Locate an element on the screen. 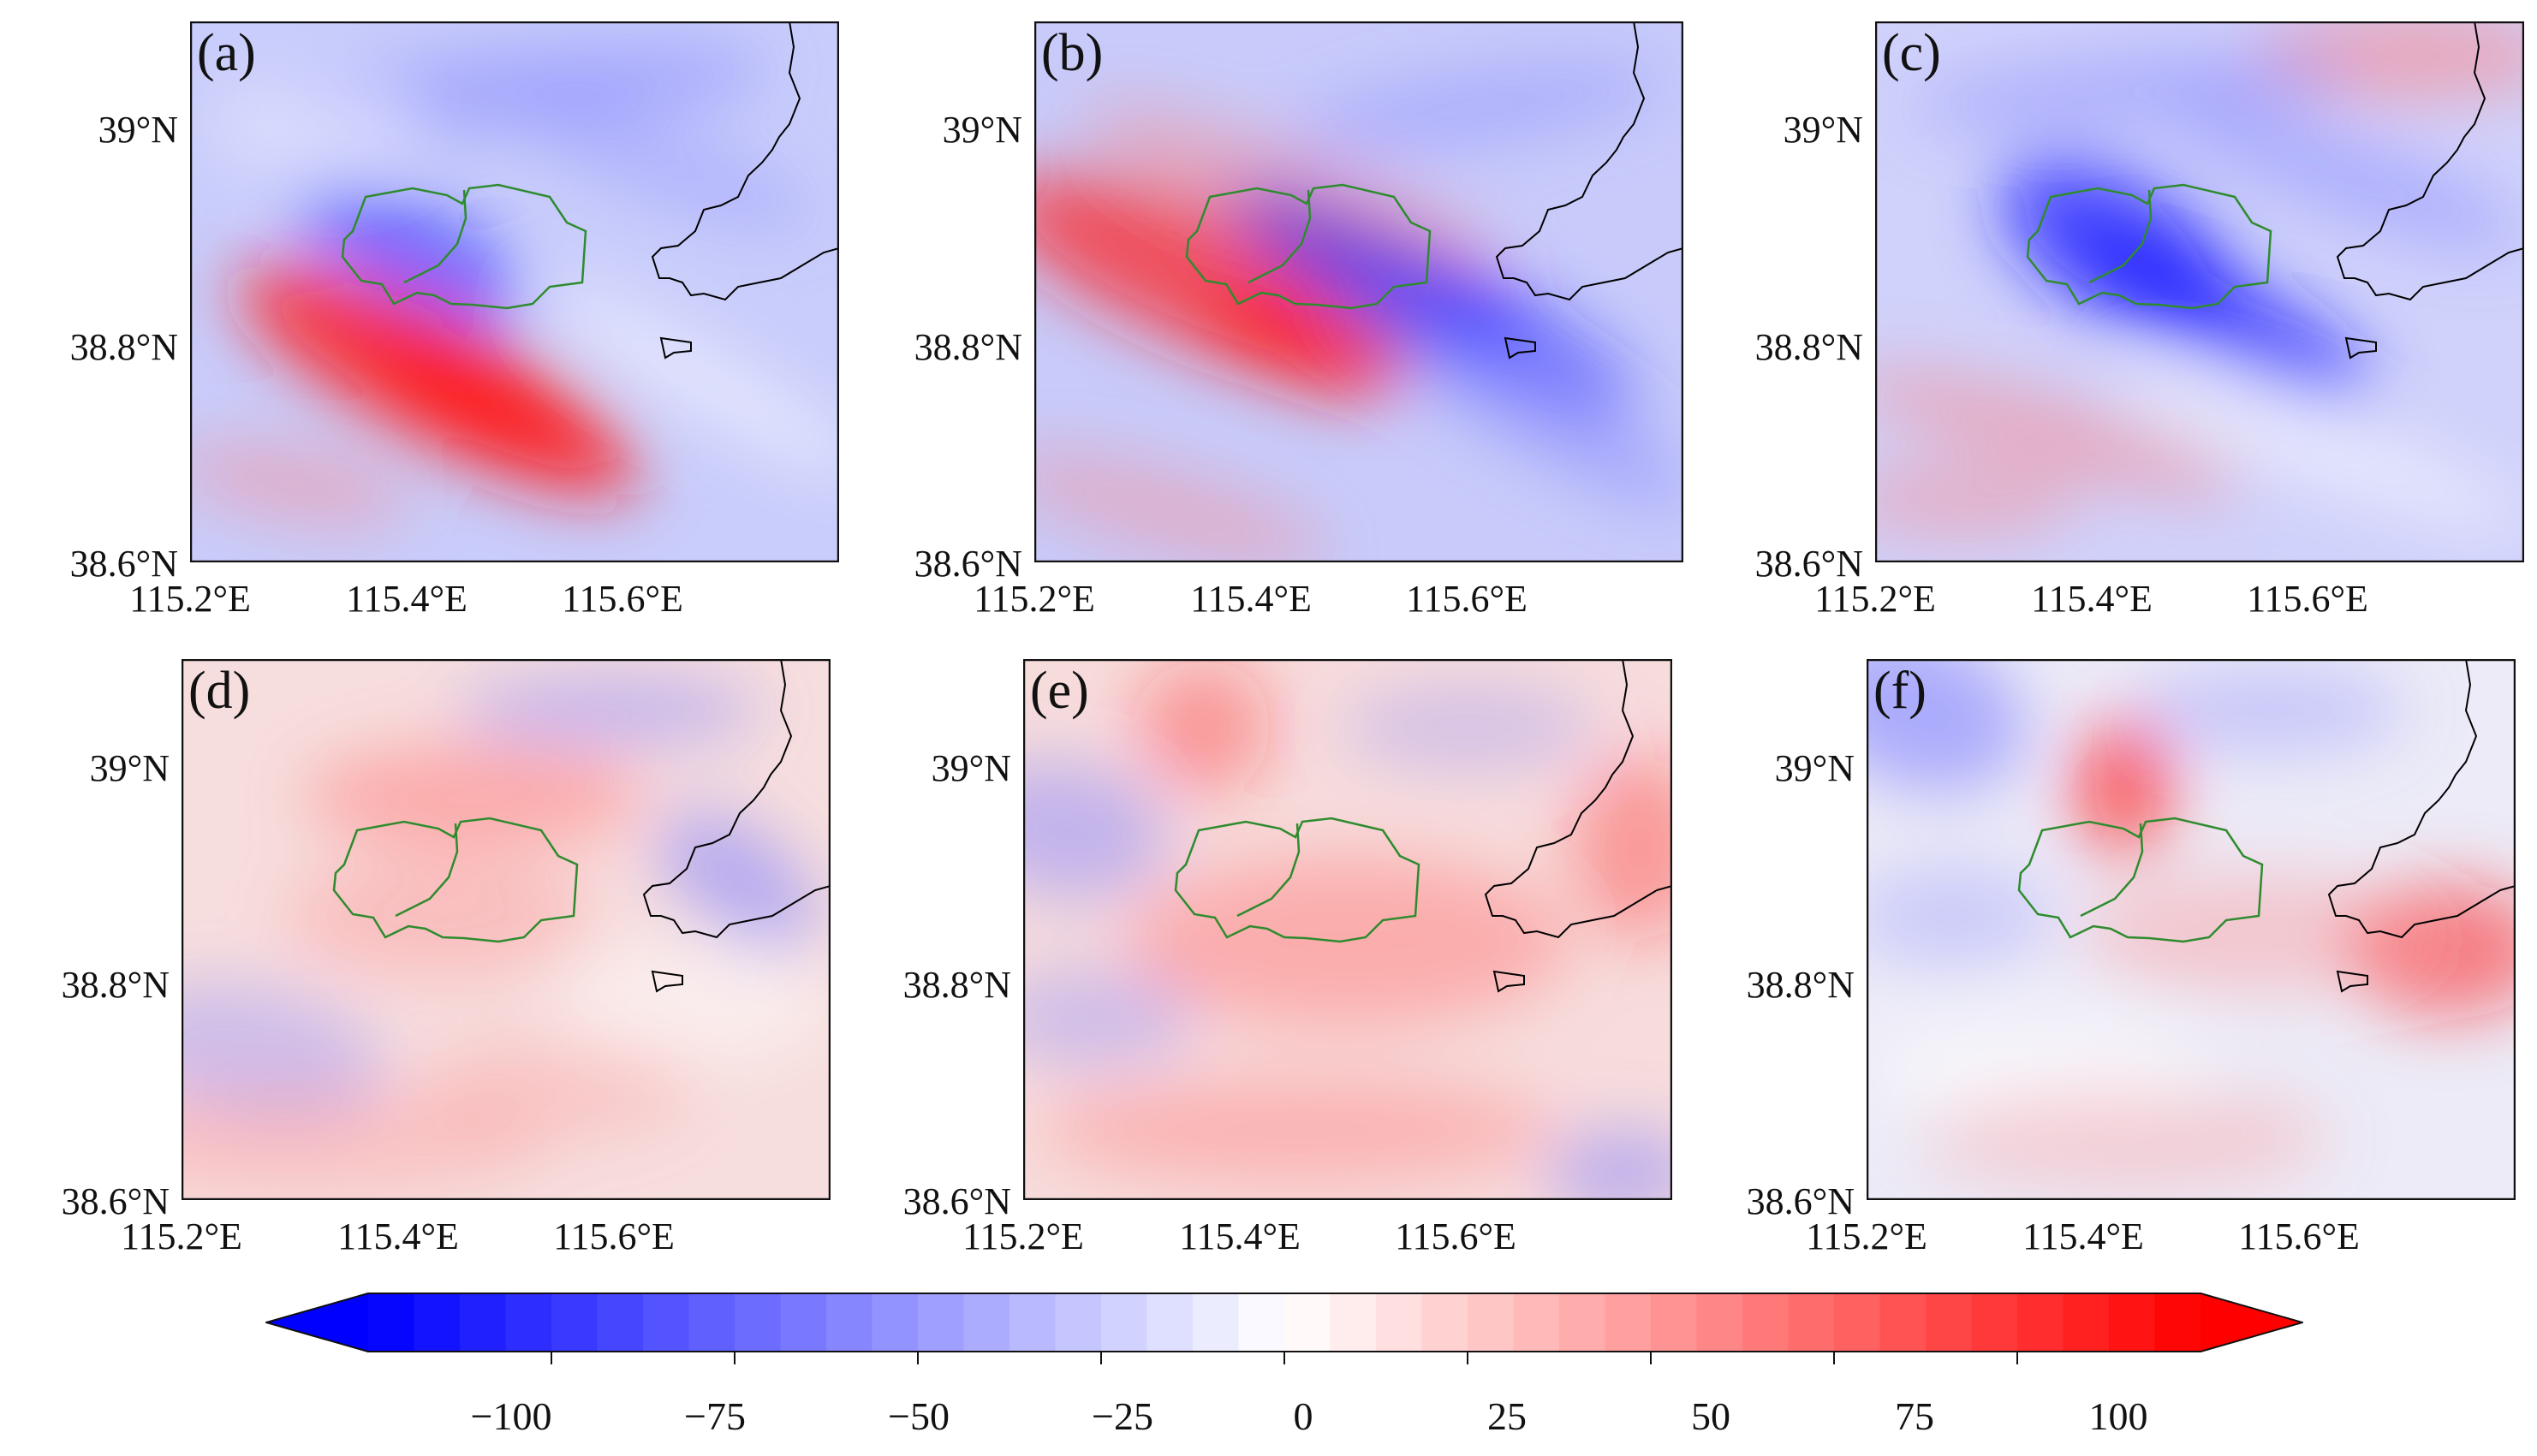  panel-label: (c) is located at coordinates (1912, 53).